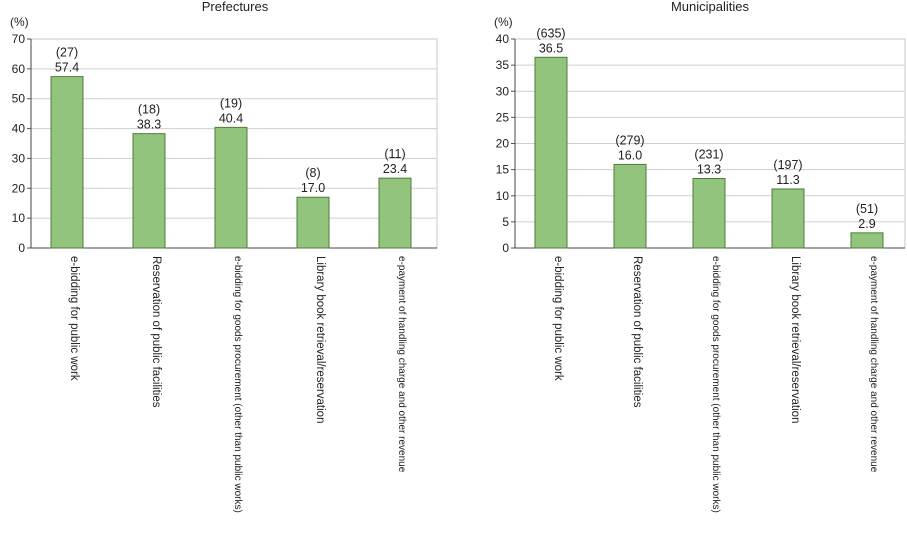  I want to click on y-tick-label: 25, so click(503, 117).